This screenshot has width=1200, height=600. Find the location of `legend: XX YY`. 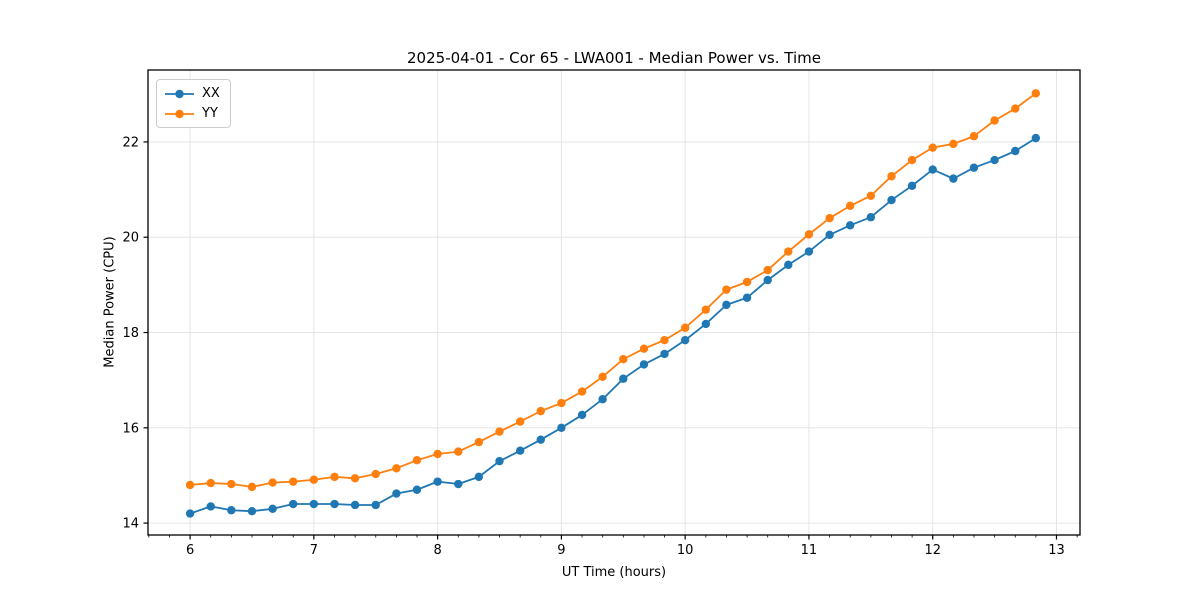

legend: XX YY is located at coordinates (193, 103).